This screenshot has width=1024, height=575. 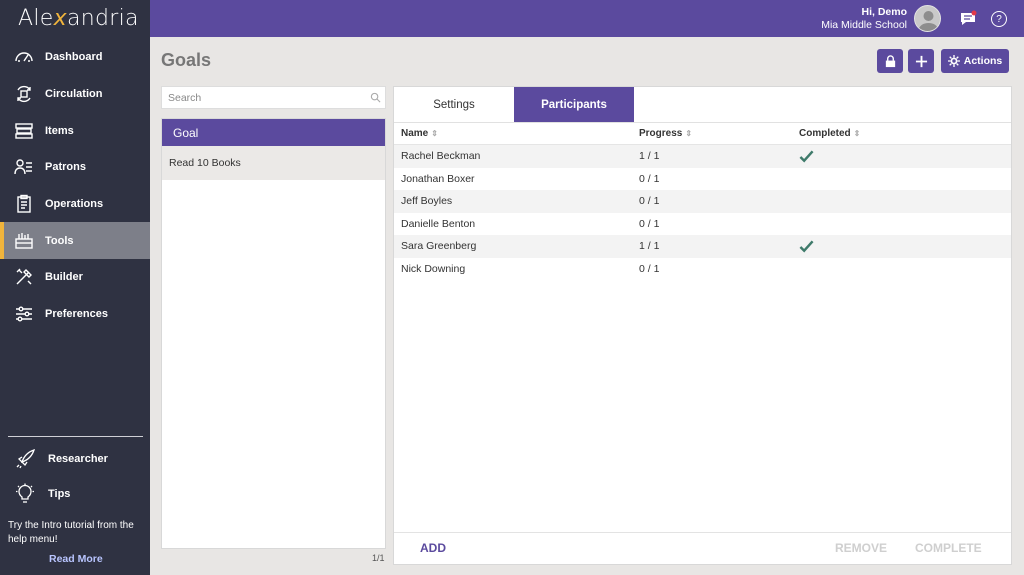 What do you see at coordinates (968, 19) in the screenshot?
I see `messages-icon` at bounding box center [968, 19].